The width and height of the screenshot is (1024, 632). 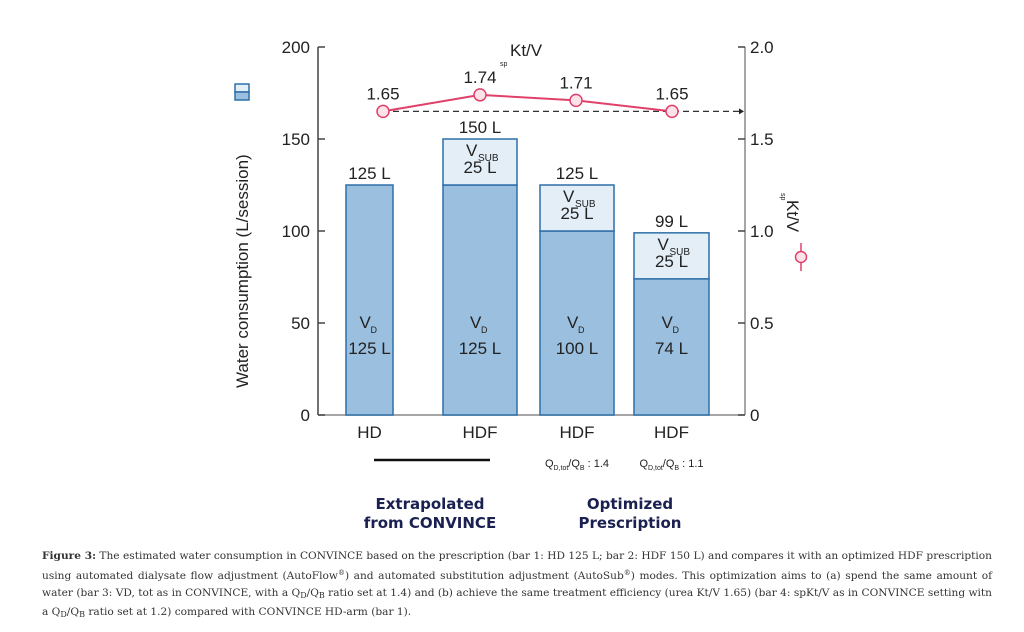 I want to click on x-sublabel: QD,tot/QB : 1.4, so click(x=577, y=465).